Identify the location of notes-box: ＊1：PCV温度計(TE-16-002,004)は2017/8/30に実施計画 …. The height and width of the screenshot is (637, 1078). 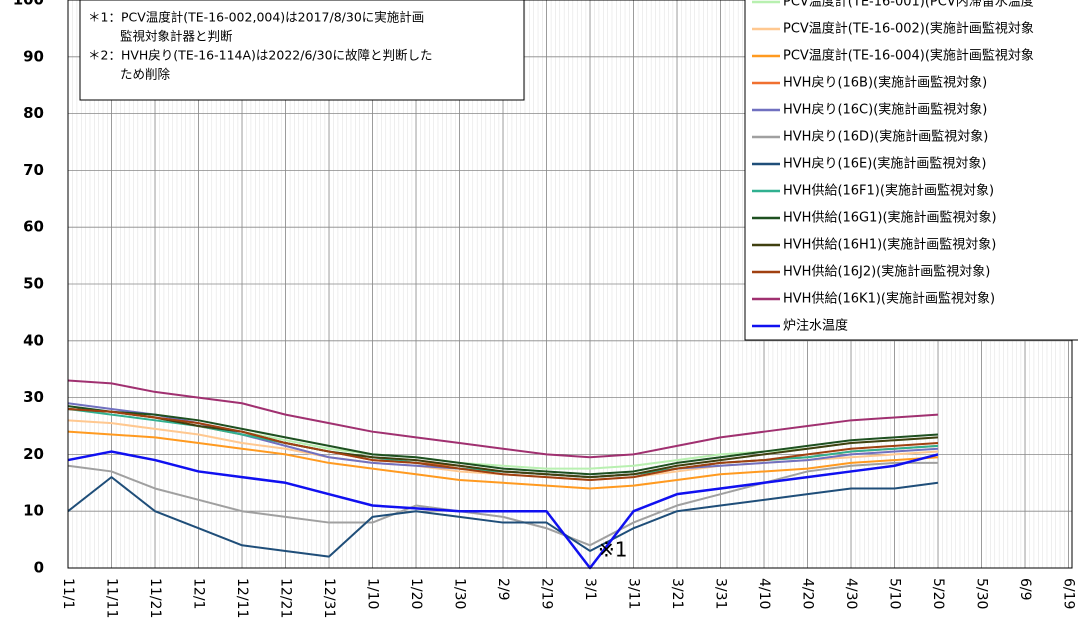
(302, 50).